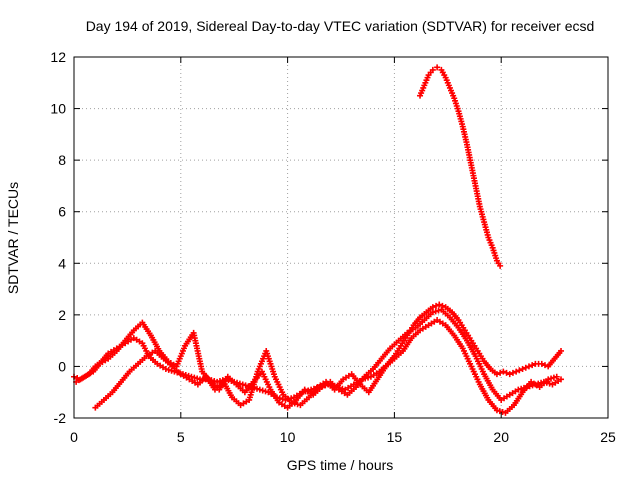  Describe the element at coordinates (62, 212) in the screenshot. I see `y-tick-label: 6` at that location.